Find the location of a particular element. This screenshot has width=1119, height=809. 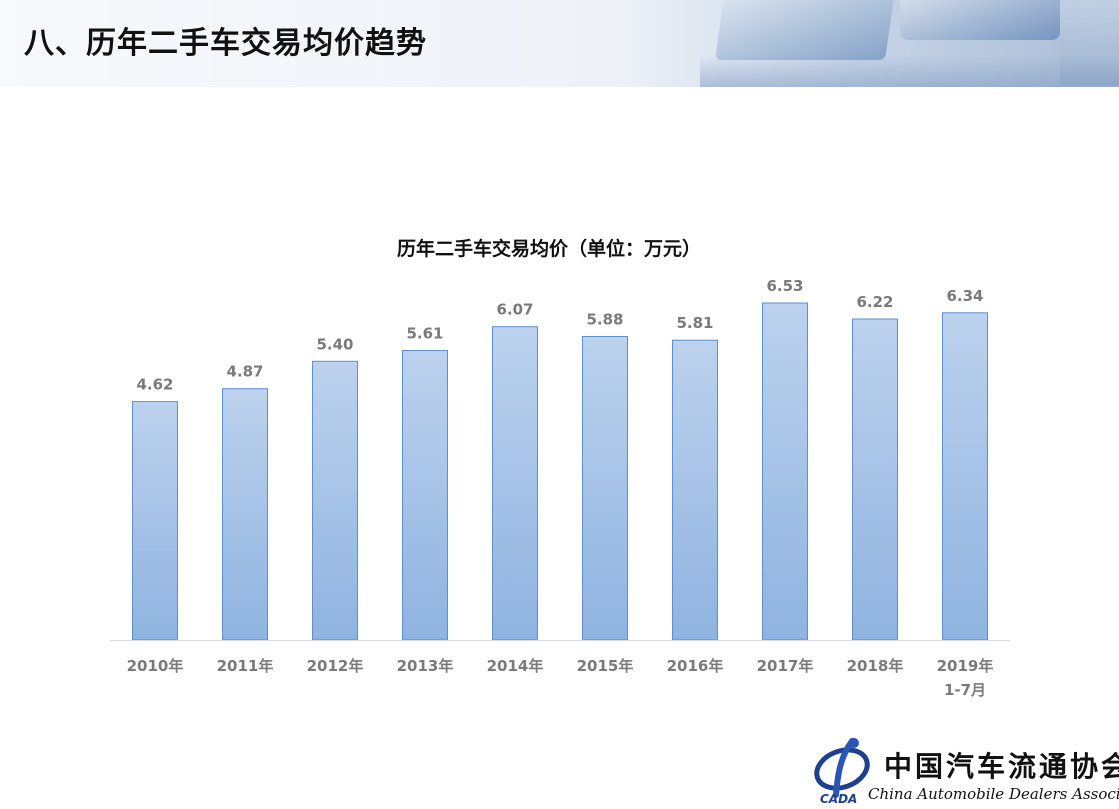

header-banner: 八、历年二手车交易均价趋势 is located at coordinates (559, 43).